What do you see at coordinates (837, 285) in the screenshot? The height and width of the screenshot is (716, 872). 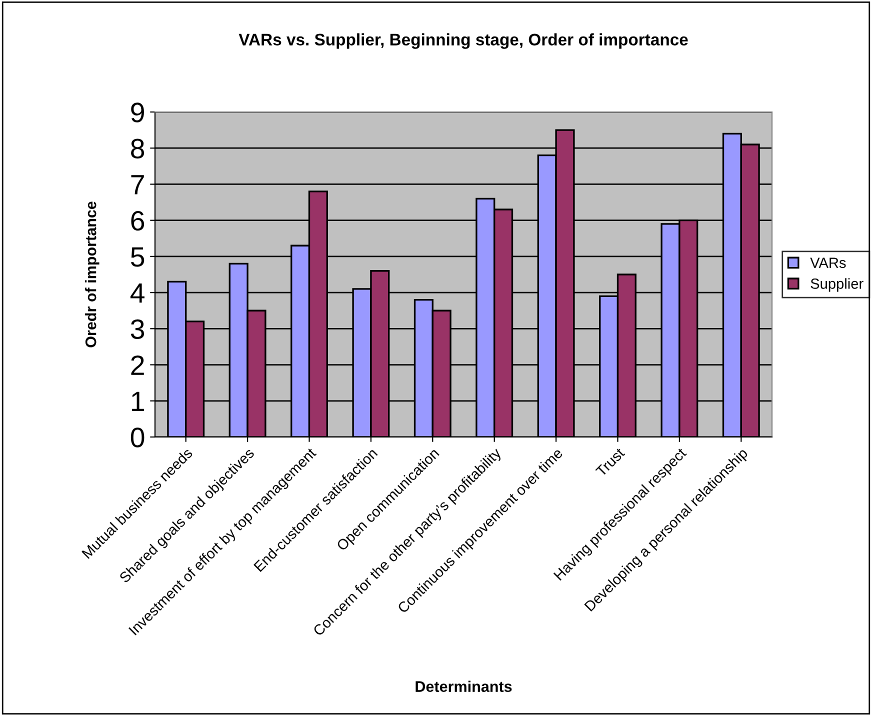 I see `legend-label: Supplier` at bounding box center [837, 285].